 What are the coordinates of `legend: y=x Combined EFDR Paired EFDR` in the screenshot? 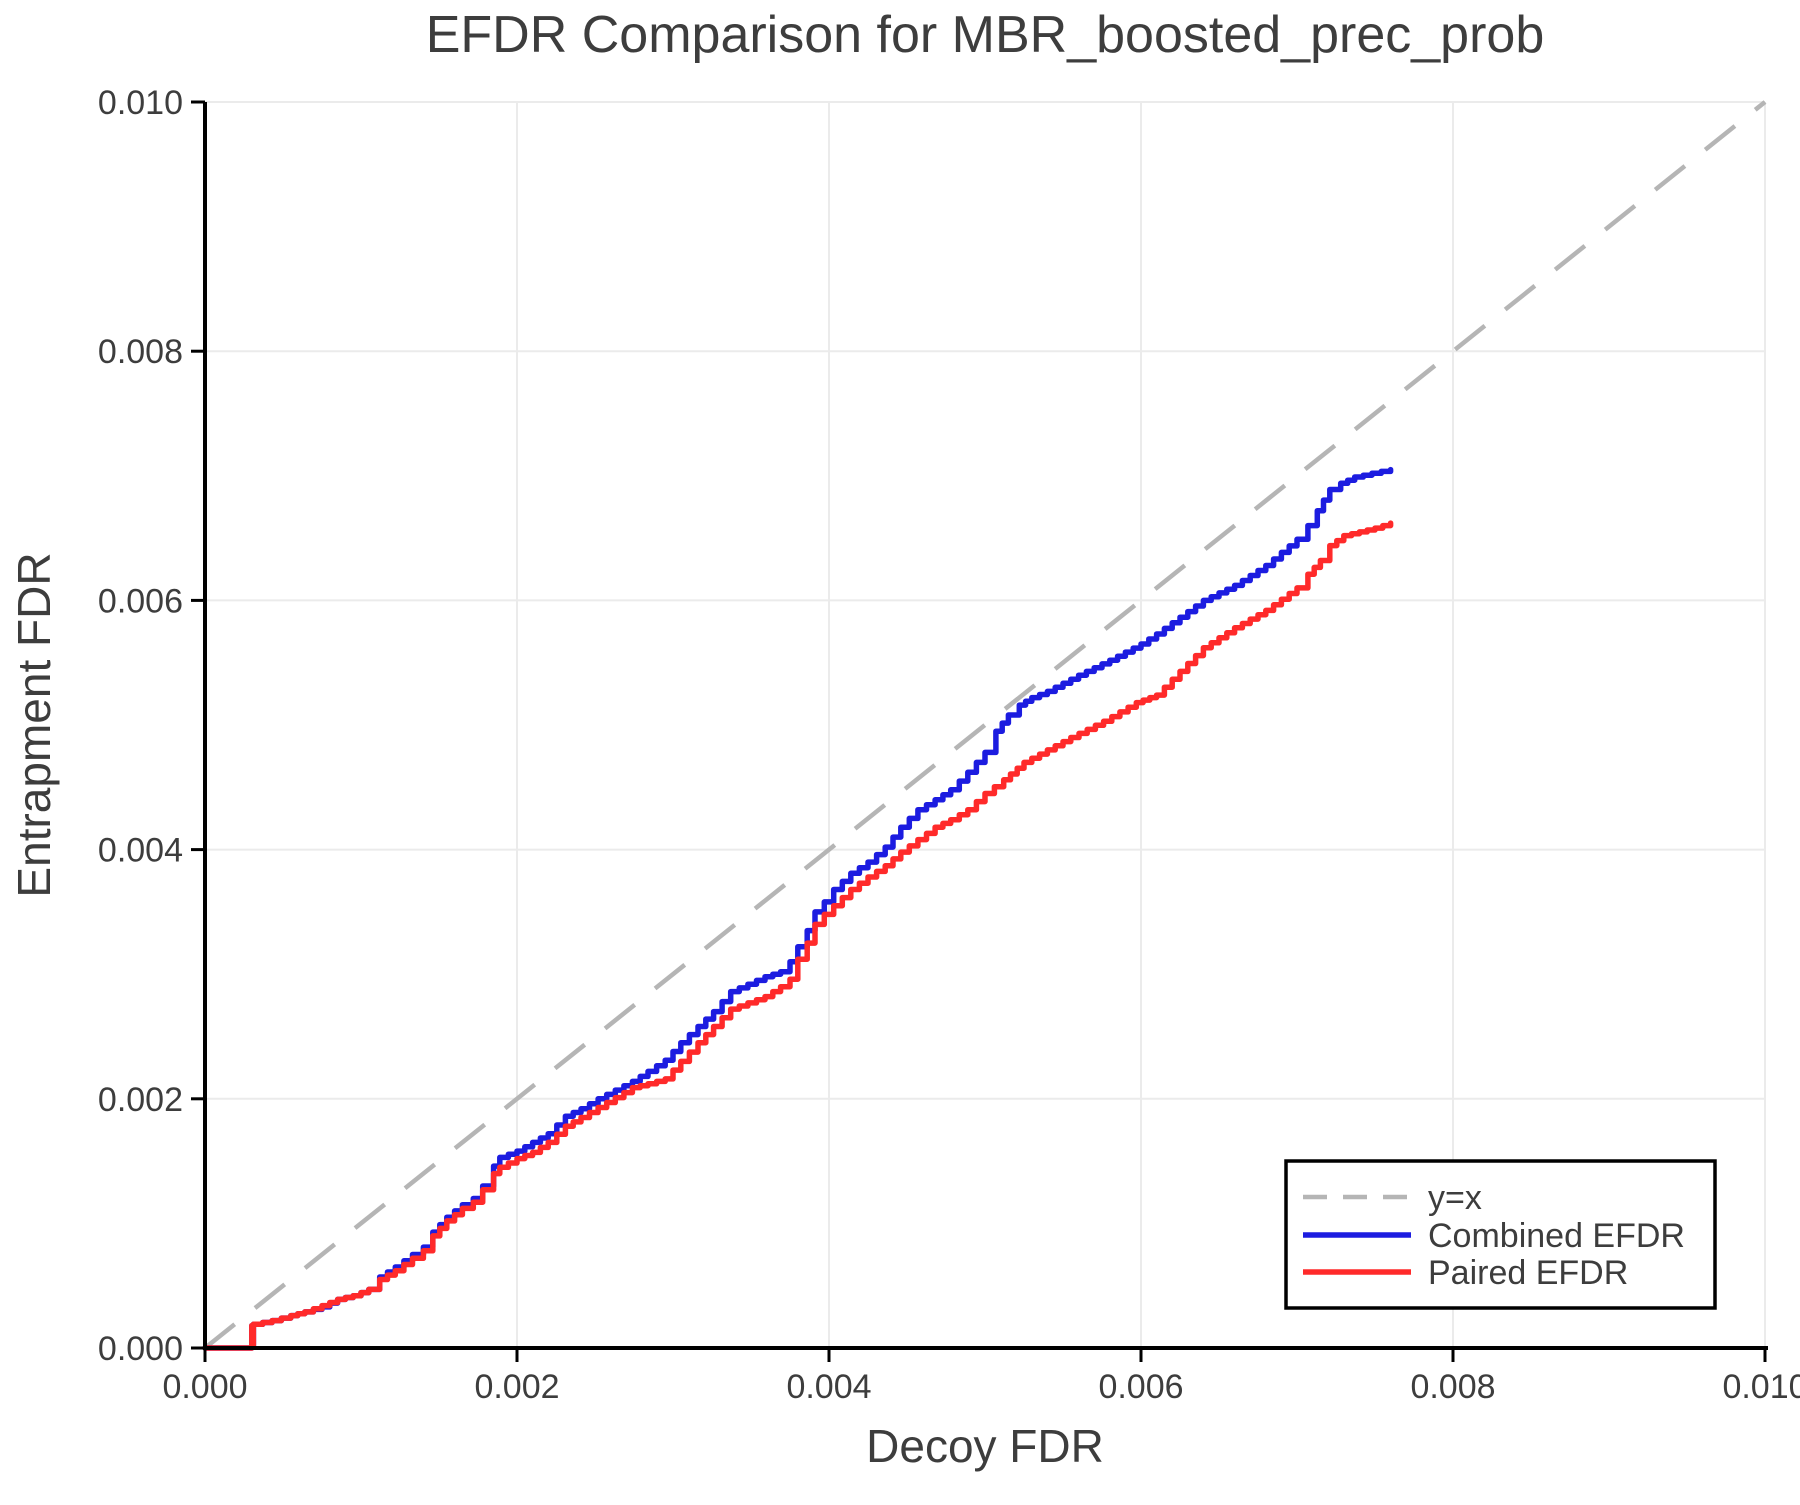 It's located at (1500, 1234).